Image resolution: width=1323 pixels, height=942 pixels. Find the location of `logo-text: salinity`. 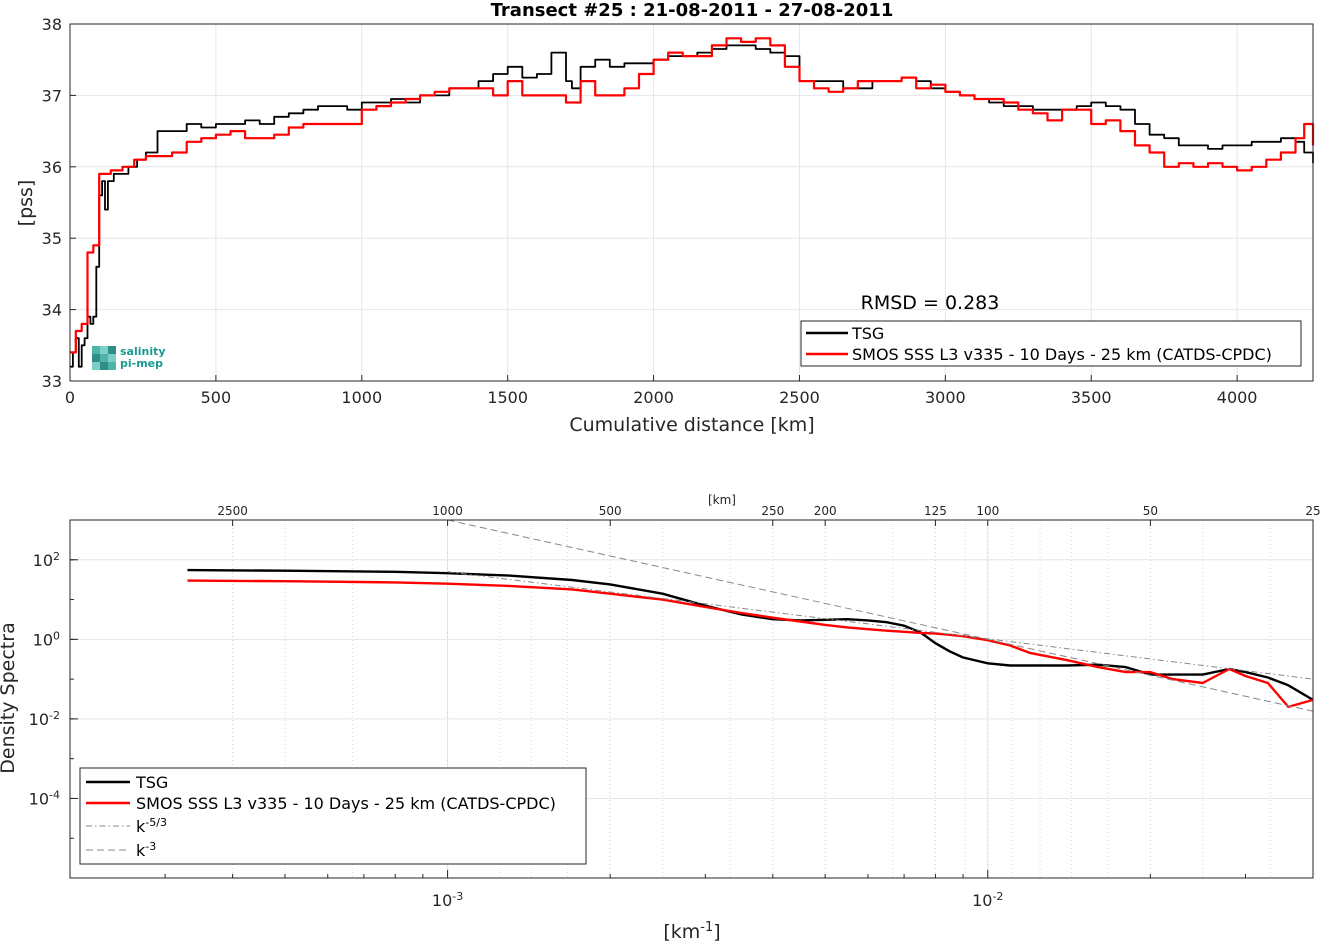

logo-text: salinity is located at coordinates (143, 351).